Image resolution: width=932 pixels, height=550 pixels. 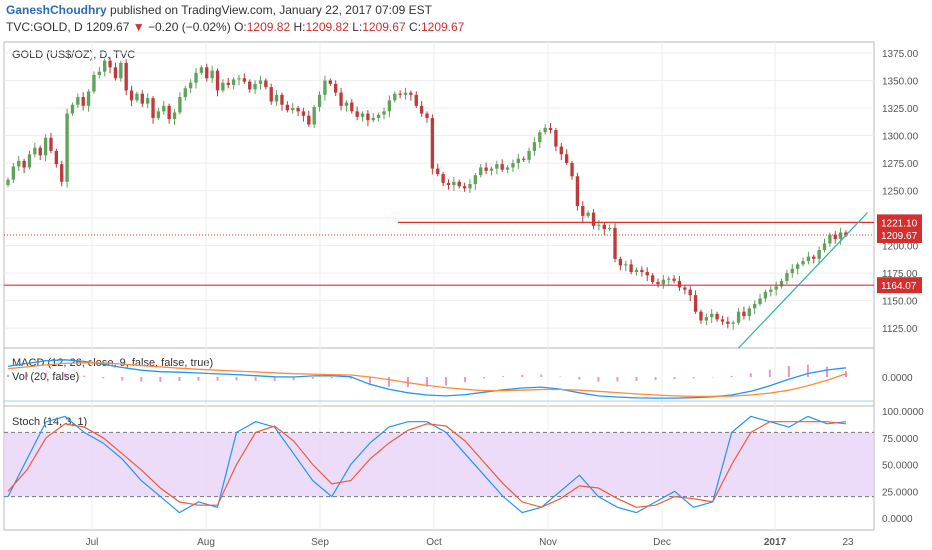 I want to click on price-tag-label: 1164.07, so click(x=899, y=286).